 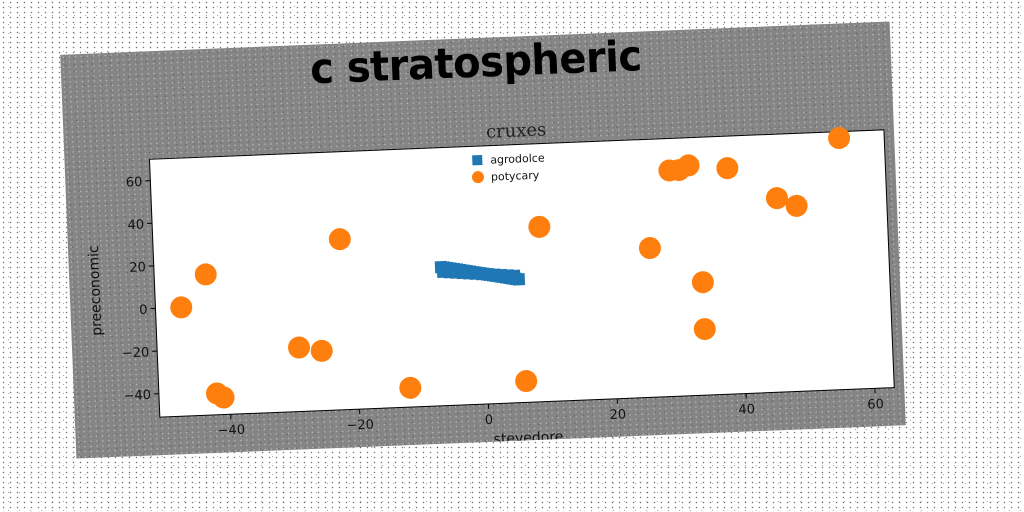 I want to click on x-tick-label: 40, so click(x=746, y=410).